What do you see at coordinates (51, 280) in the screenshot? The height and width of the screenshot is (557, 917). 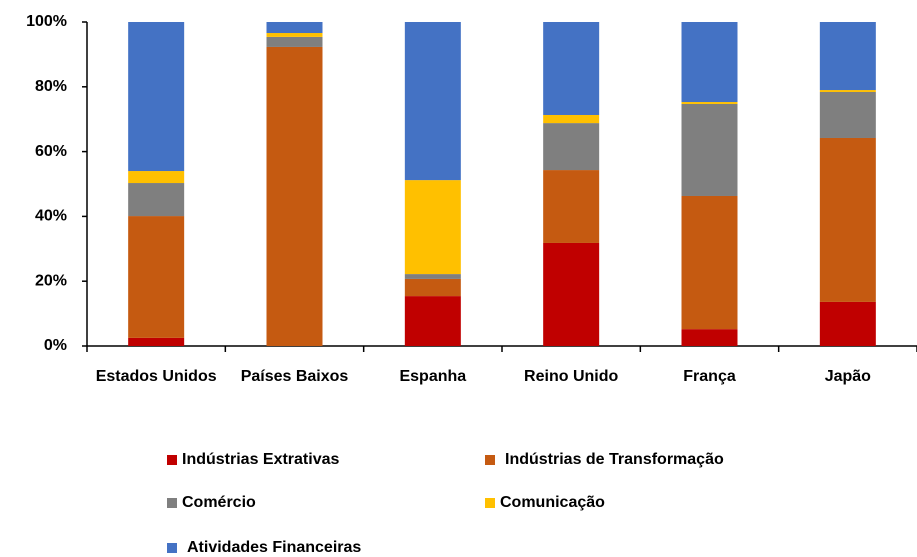 I see `y-tick-label: 20%` at bounding box center [51, 280].